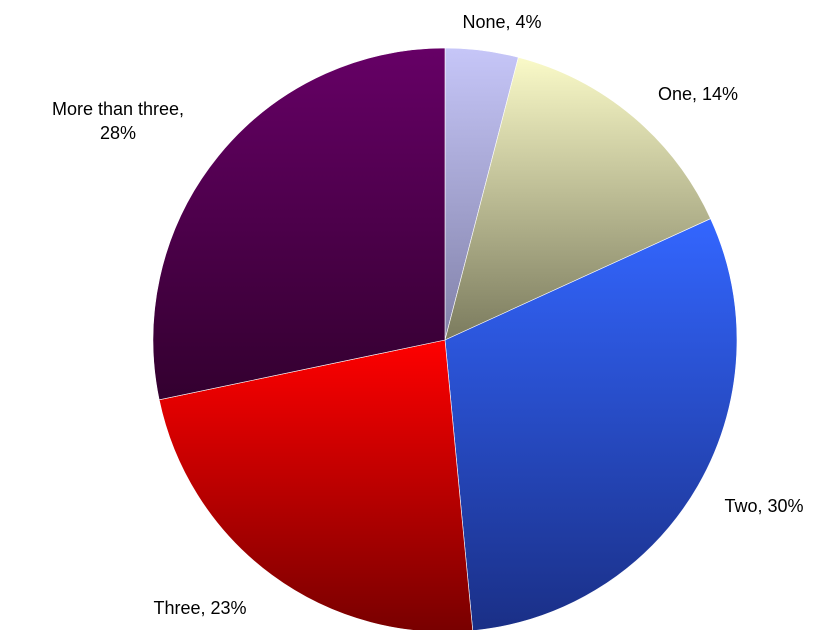  What do you see at coordinates (199, 608) in the screenshot?
I see `slice-label-three: Three, 23%` at bounding box center [199, 608].